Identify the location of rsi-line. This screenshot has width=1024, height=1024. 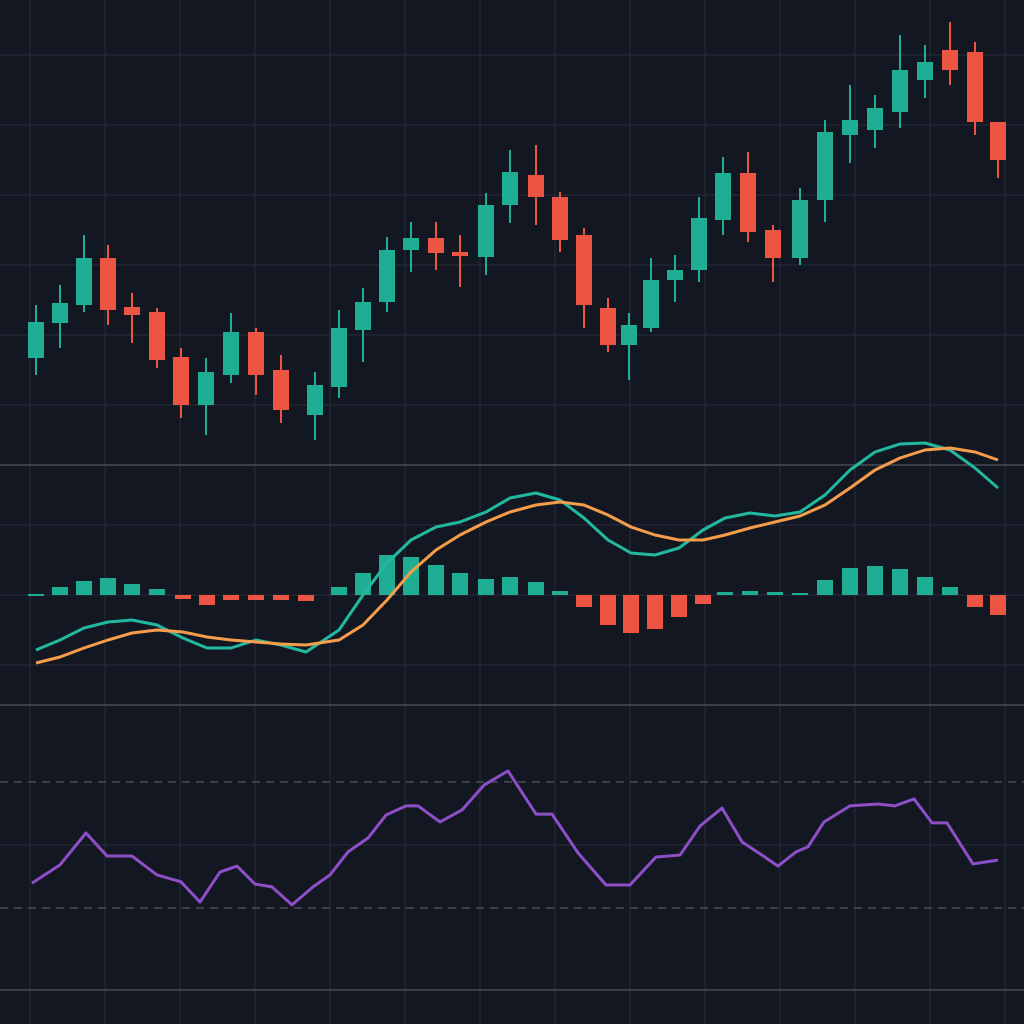
(515, 838).